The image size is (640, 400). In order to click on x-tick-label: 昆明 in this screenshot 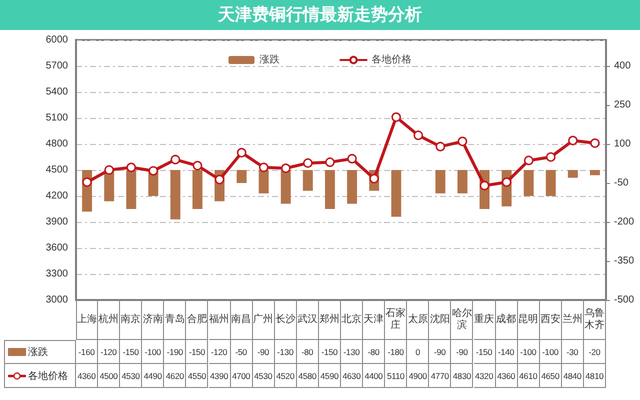, I will do `click(529, 320)`.